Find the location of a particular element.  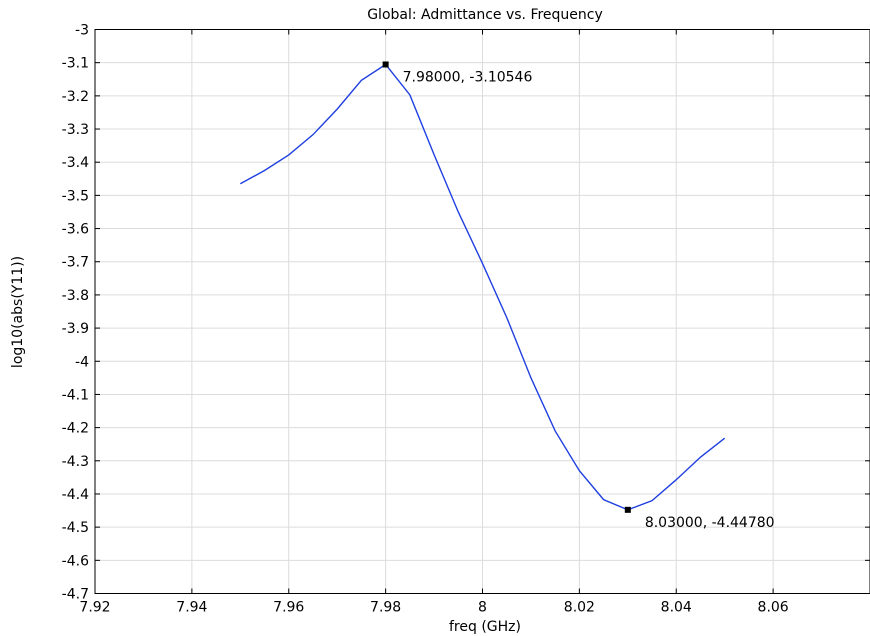

y-tick-label: -3.6 is located at coordinates (75, 230).